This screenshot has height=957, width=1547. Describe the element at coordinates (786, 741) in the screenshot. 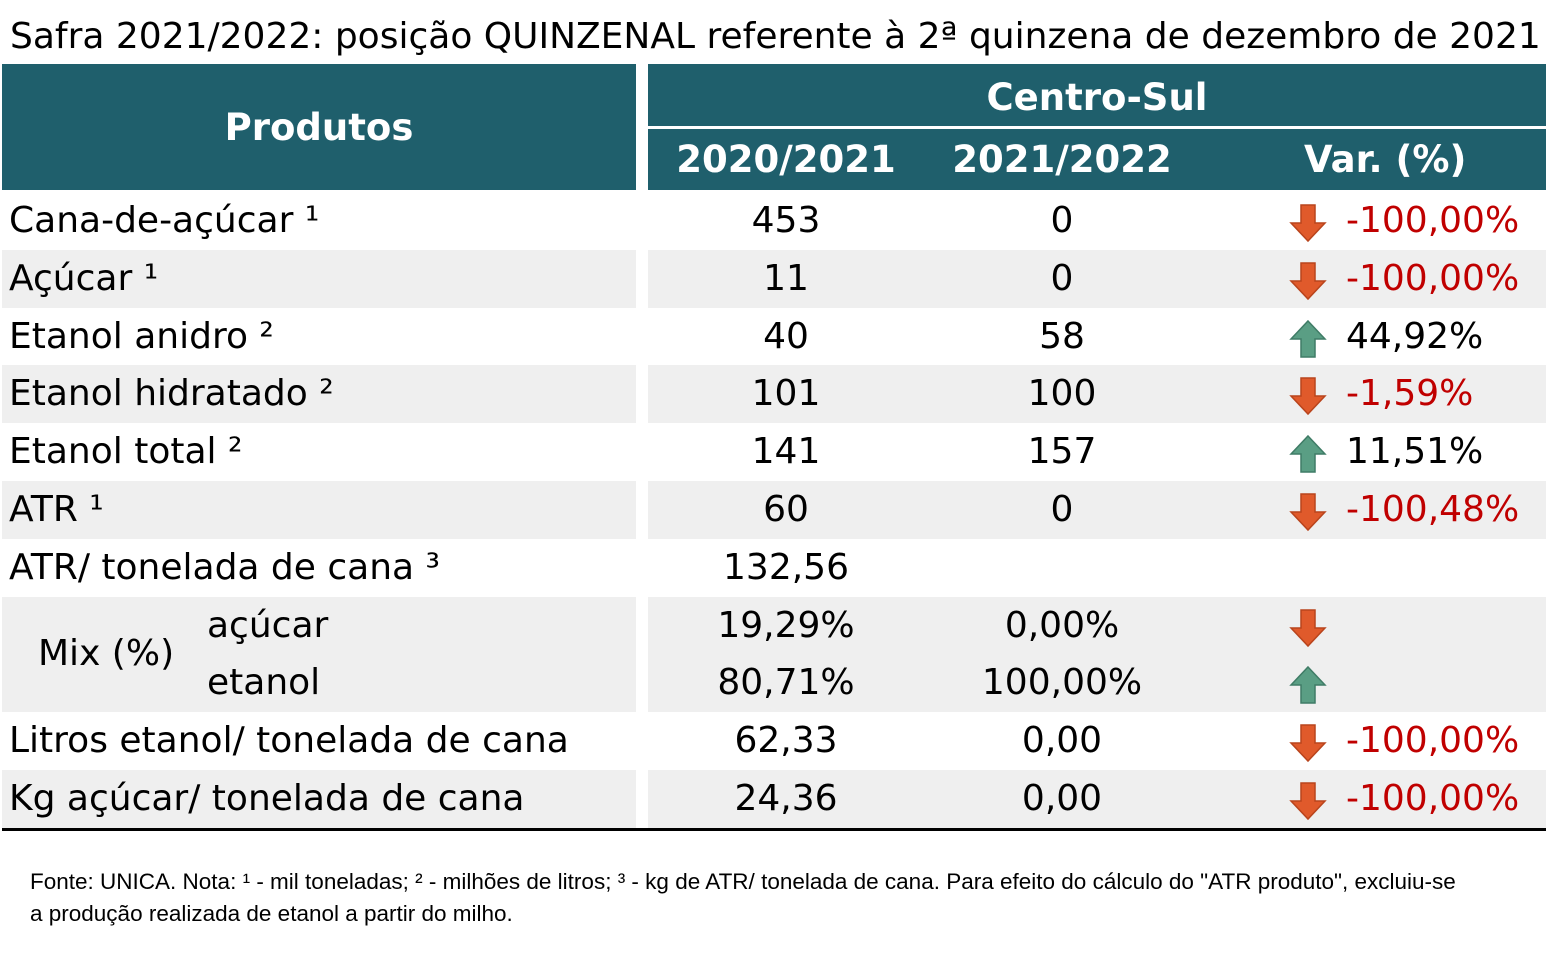

I see `row-value-2020: 62,33` at that location.